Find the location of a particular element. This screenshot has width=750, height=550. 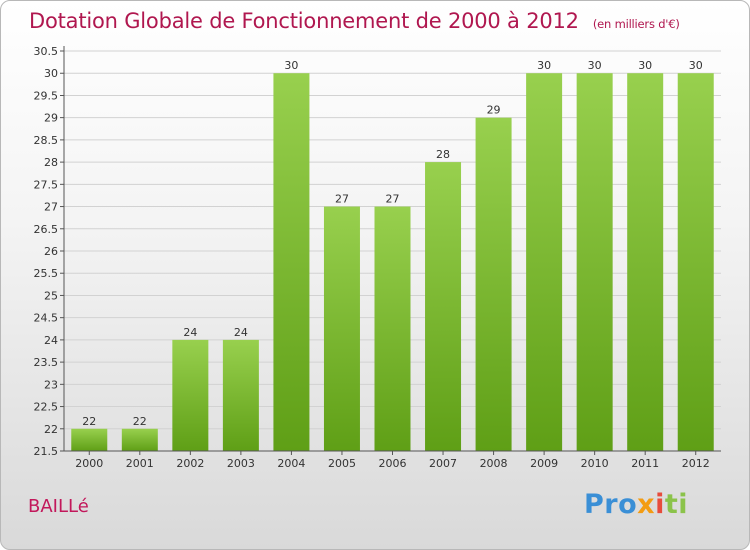

y-tick-label: 26 is located at coordinates (51, 251).